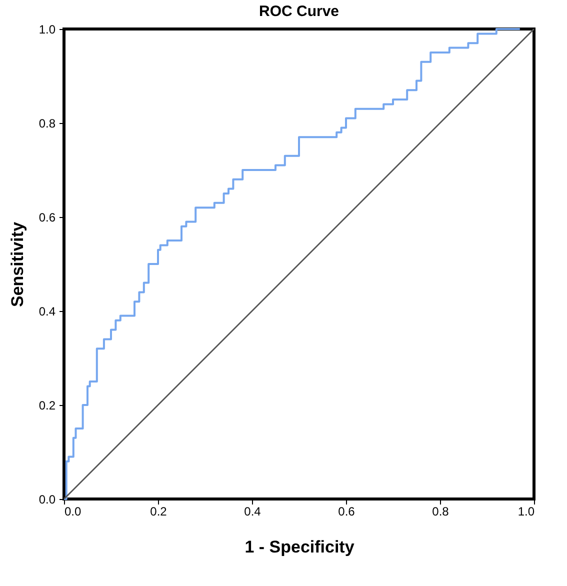  I want to click on y-tick-label: 0.8, so click(47, 123).